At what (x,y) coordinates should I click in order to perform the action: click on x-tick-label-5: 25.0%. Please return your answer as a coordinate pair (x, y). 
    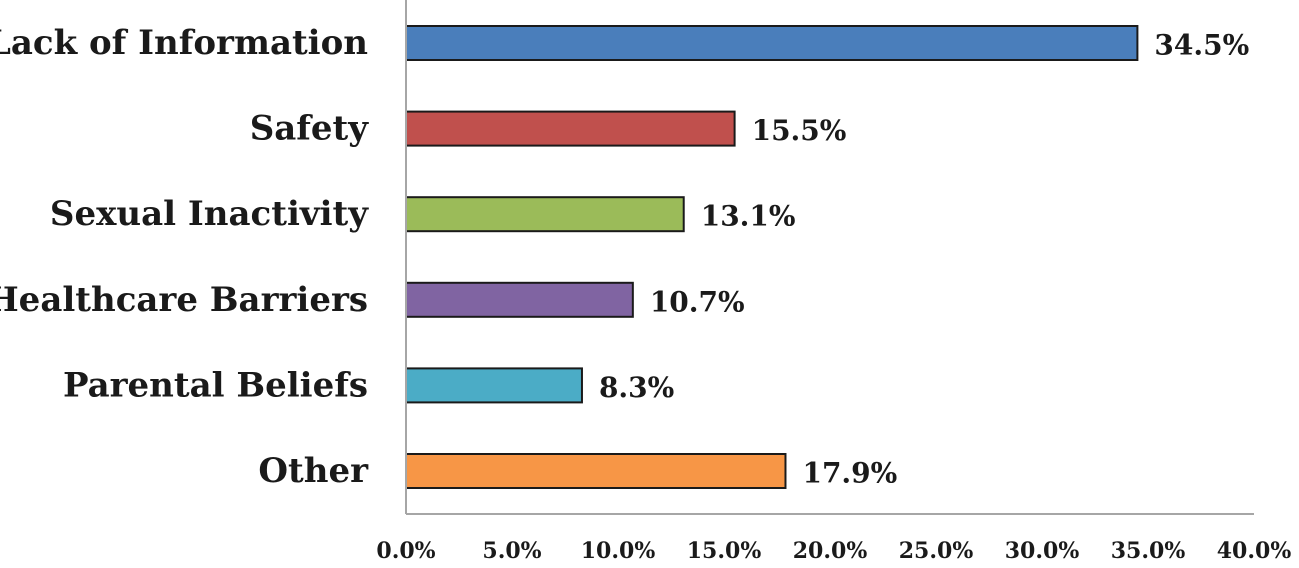
    Looking at the image, I should click on (936, 551).